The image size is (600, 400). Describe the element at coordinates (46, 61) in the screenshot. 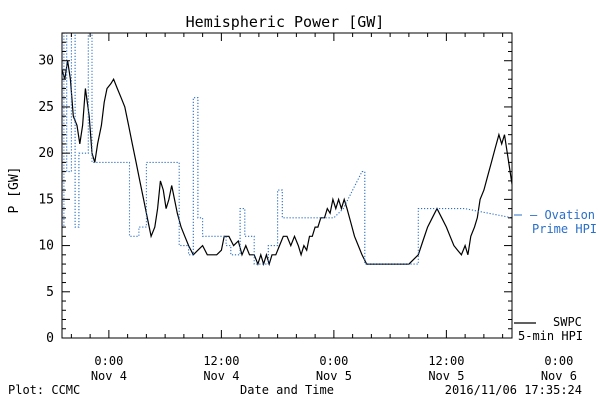

I see `y-tick-label: 30` at that location.